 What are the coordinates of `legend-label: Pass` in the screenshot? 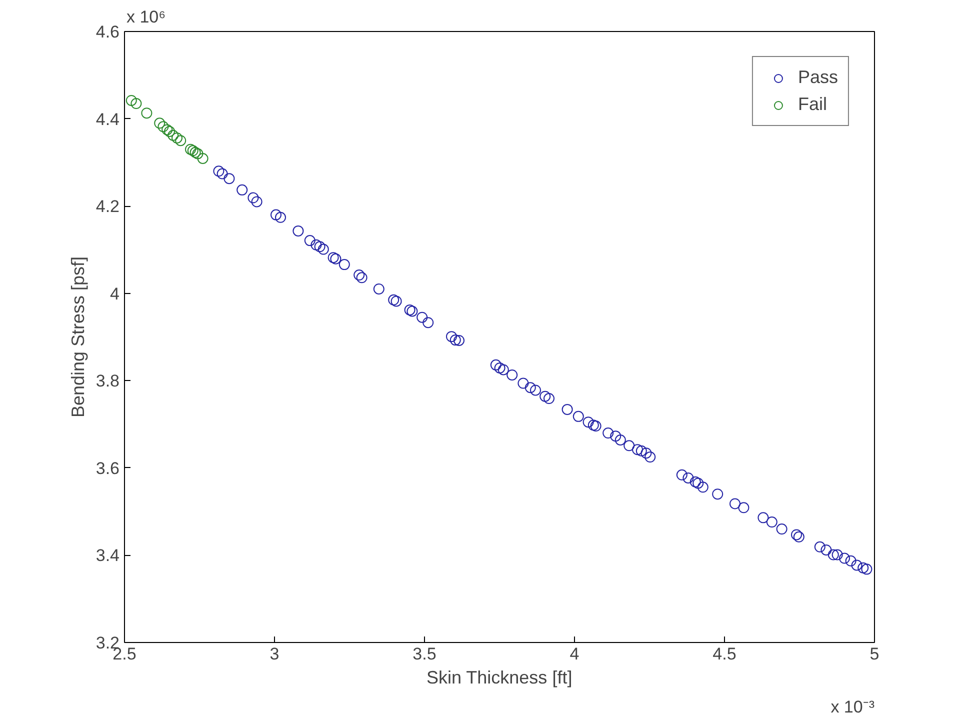 It's located at (818, 77).